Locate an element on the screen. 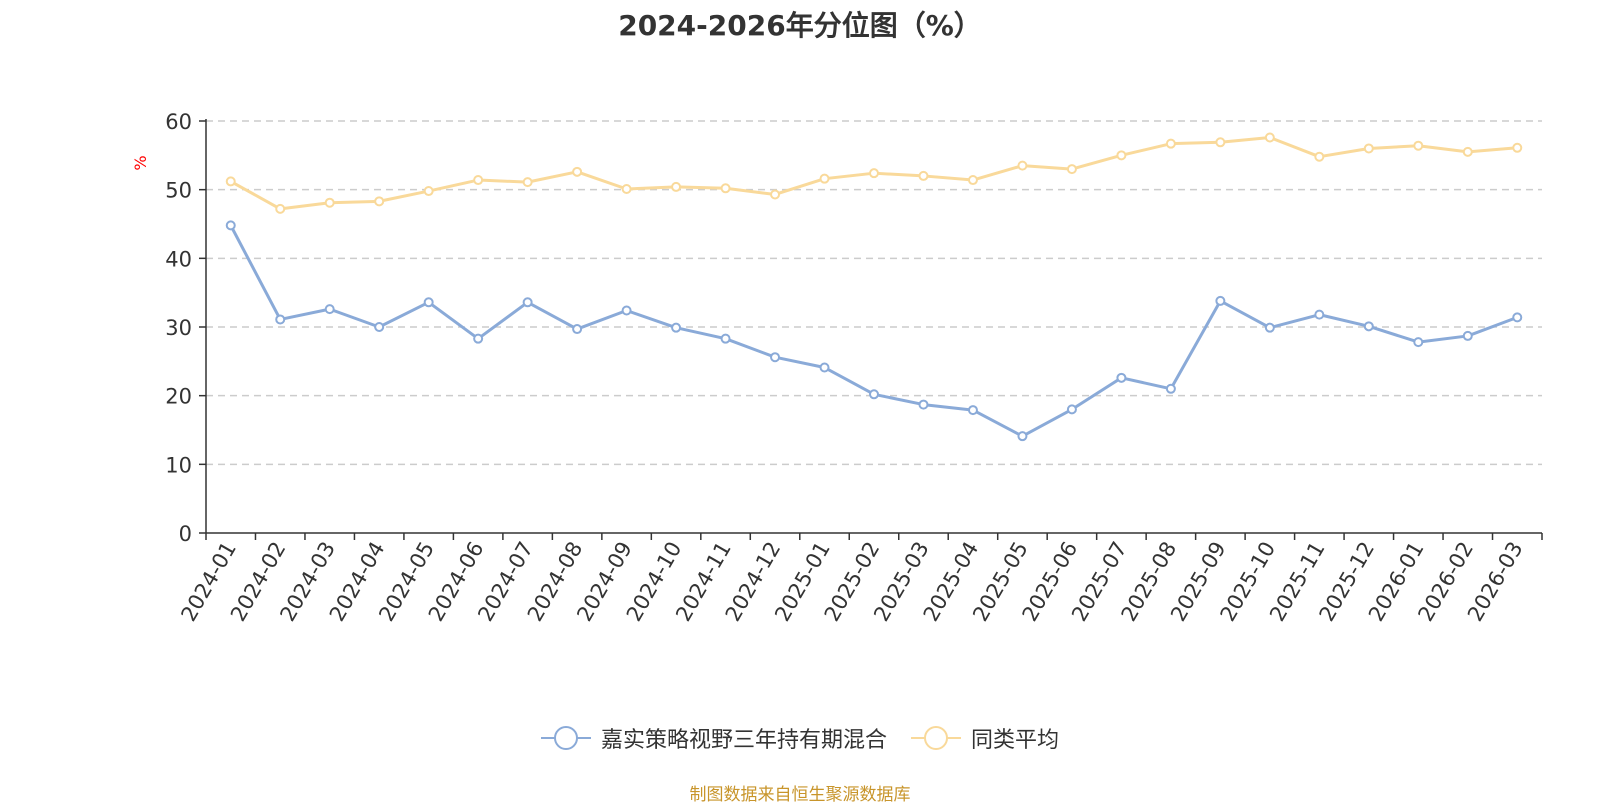 The image size is (1600, 805). y-tick-label: 30 is located at coordinates (178, 328).